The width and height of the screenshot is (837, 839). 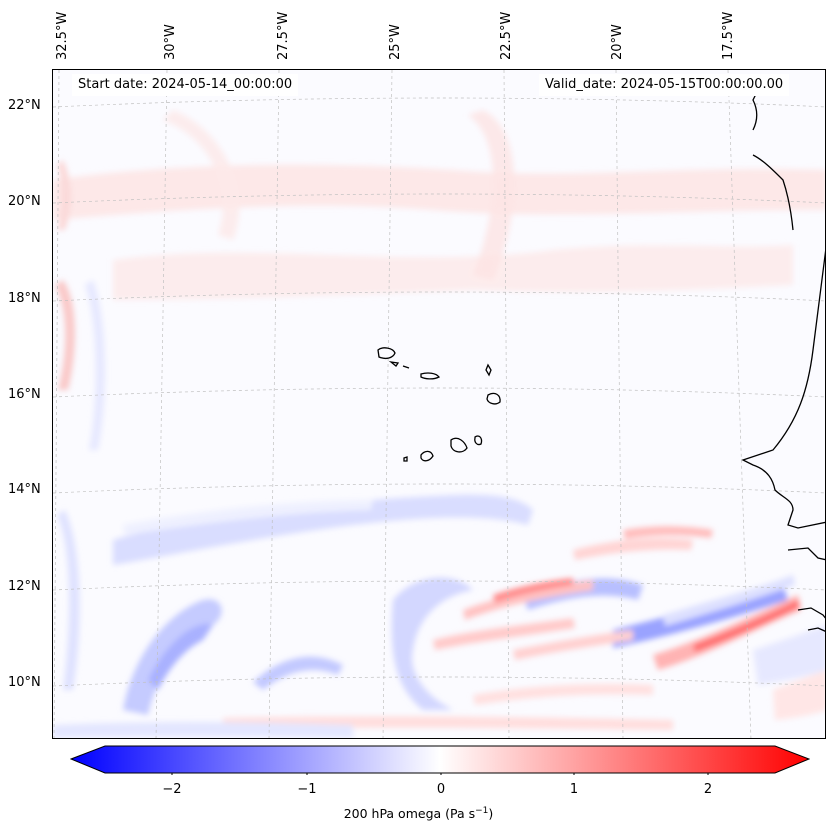 I want to click on lon-label-22-5w: 22.5°W, so click(x=506, y=35).